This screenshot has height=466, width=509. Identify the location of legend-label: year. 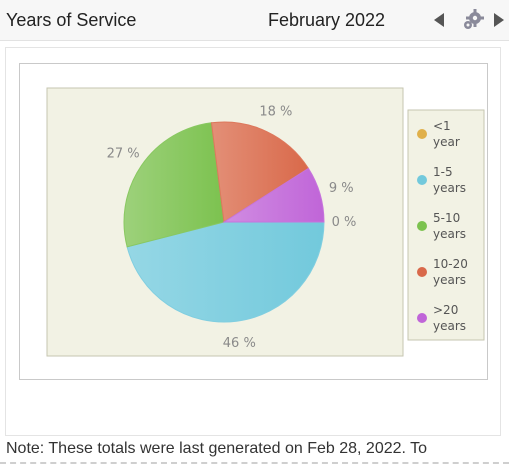
(446, 142).